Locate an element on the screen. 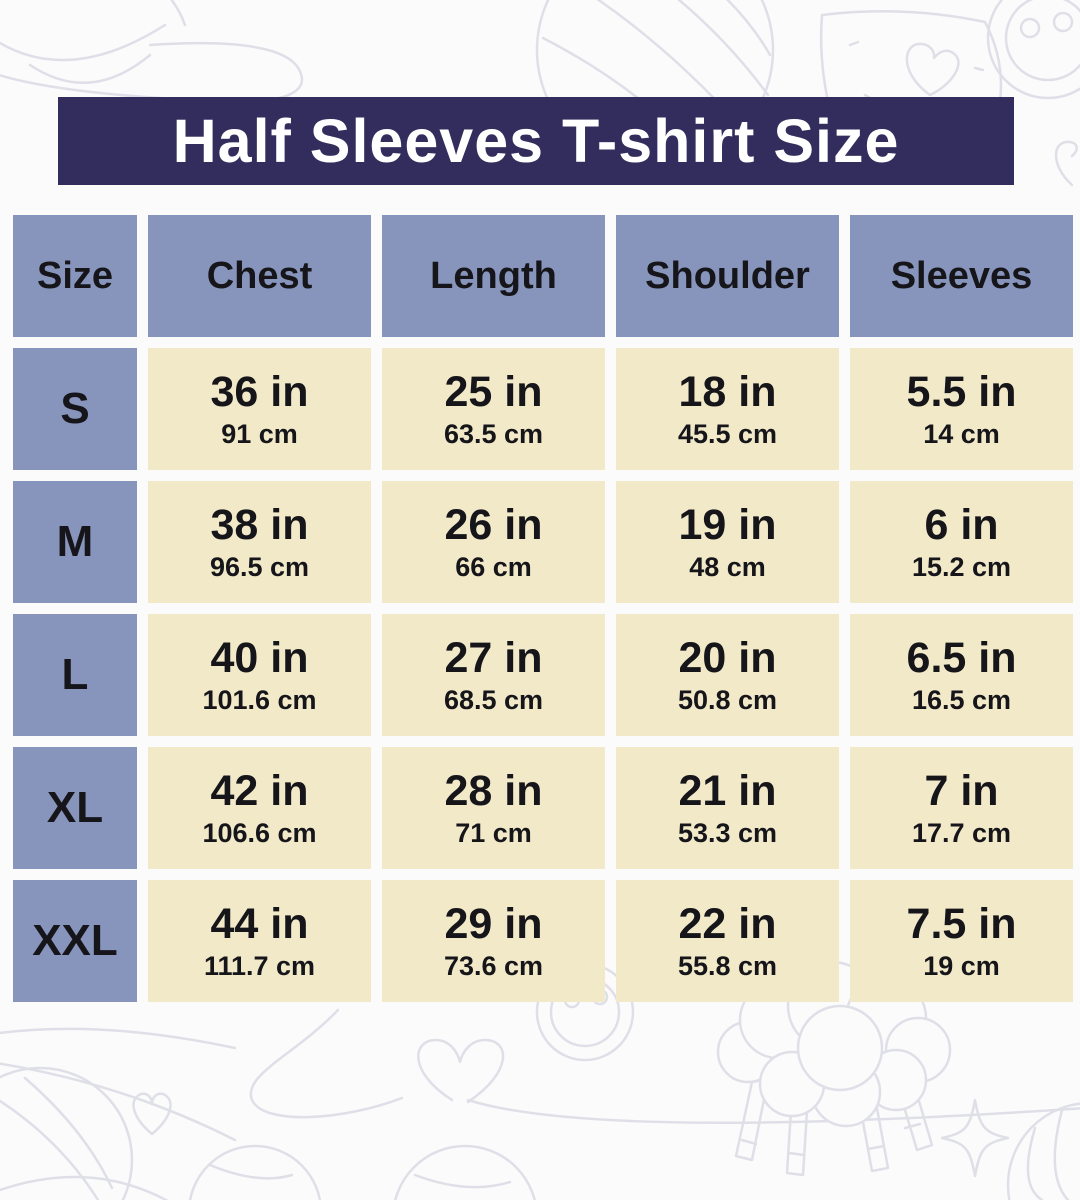 The height and width of the screenshot is (1200, 1080). value-inches: 7.5 in is located at coordinates (961, 923).